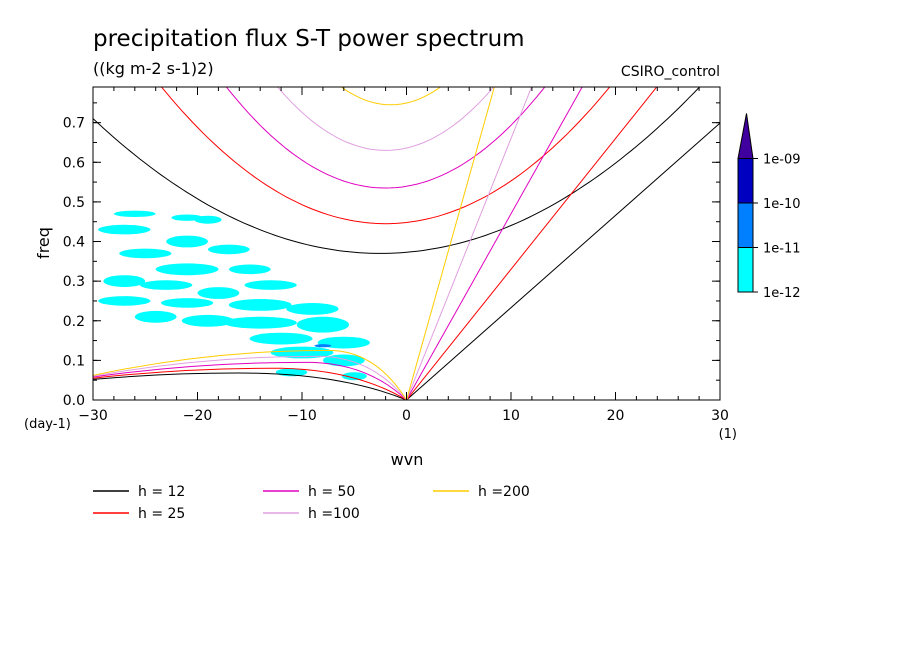  What do you see at coordinates (74, 124) in the screenshot?
I see `y-tick-label-7: 0.7` at bounding box center [74, 124].